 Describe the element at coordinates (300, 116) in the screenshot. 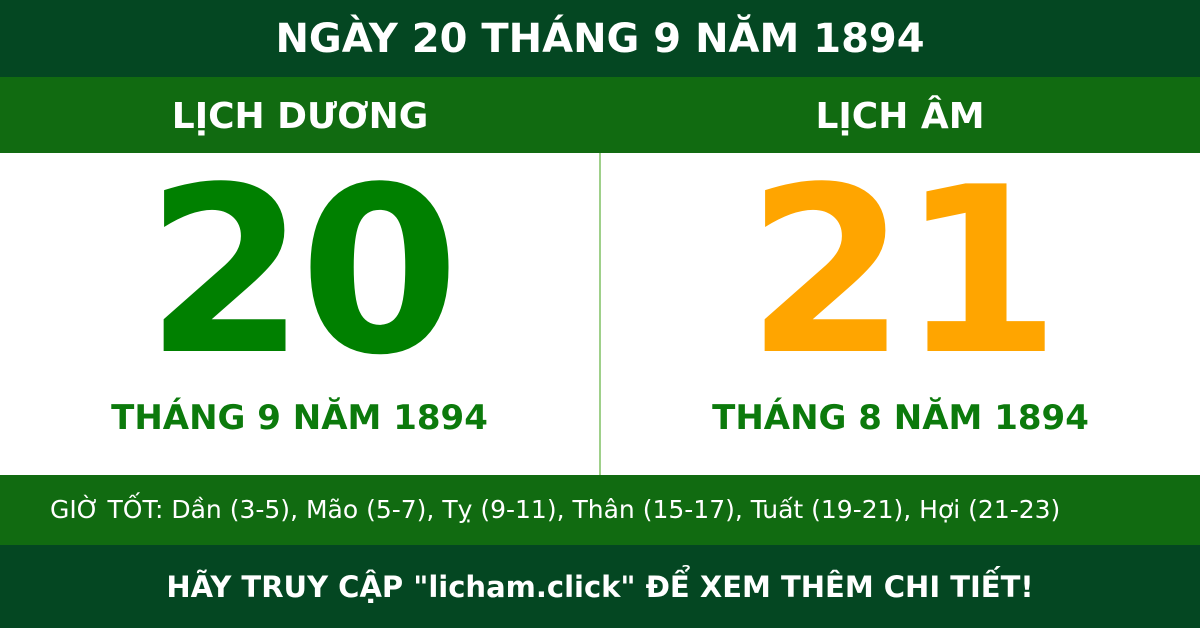

I see `solar-label: LỊCH DƯƠNG` at that location.